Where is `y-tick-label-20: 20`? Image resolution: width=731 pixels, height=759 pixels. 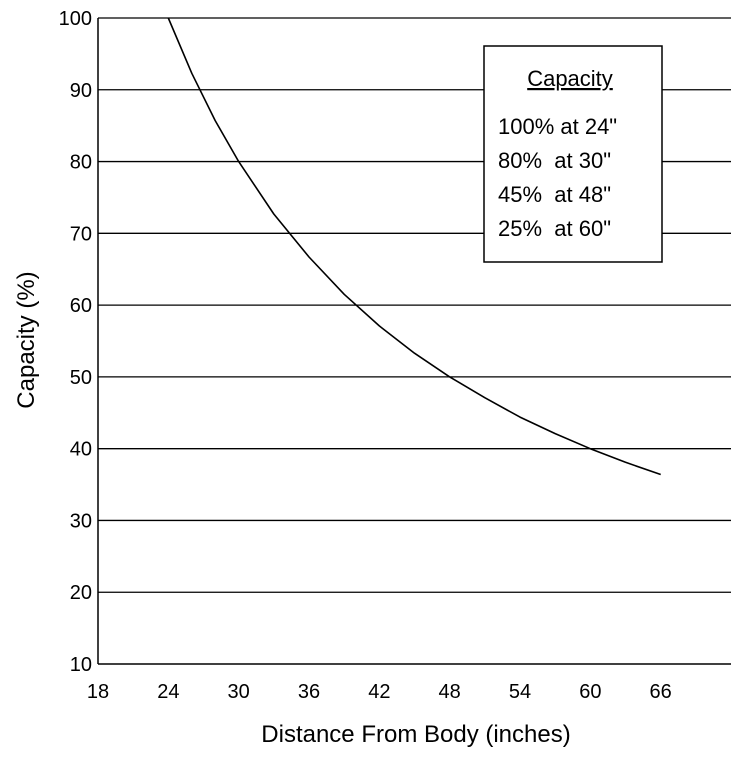 y-tick-label-20: 20 is located at coordinates (81, 593).